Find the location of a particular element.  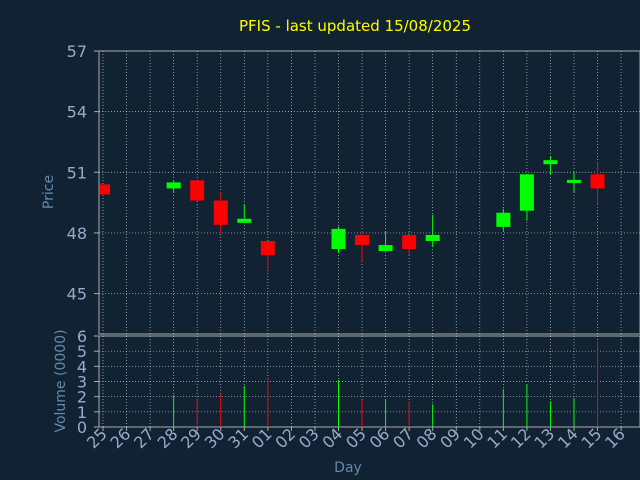

price-tick-label: 57 is located at coordinates (77, 51).